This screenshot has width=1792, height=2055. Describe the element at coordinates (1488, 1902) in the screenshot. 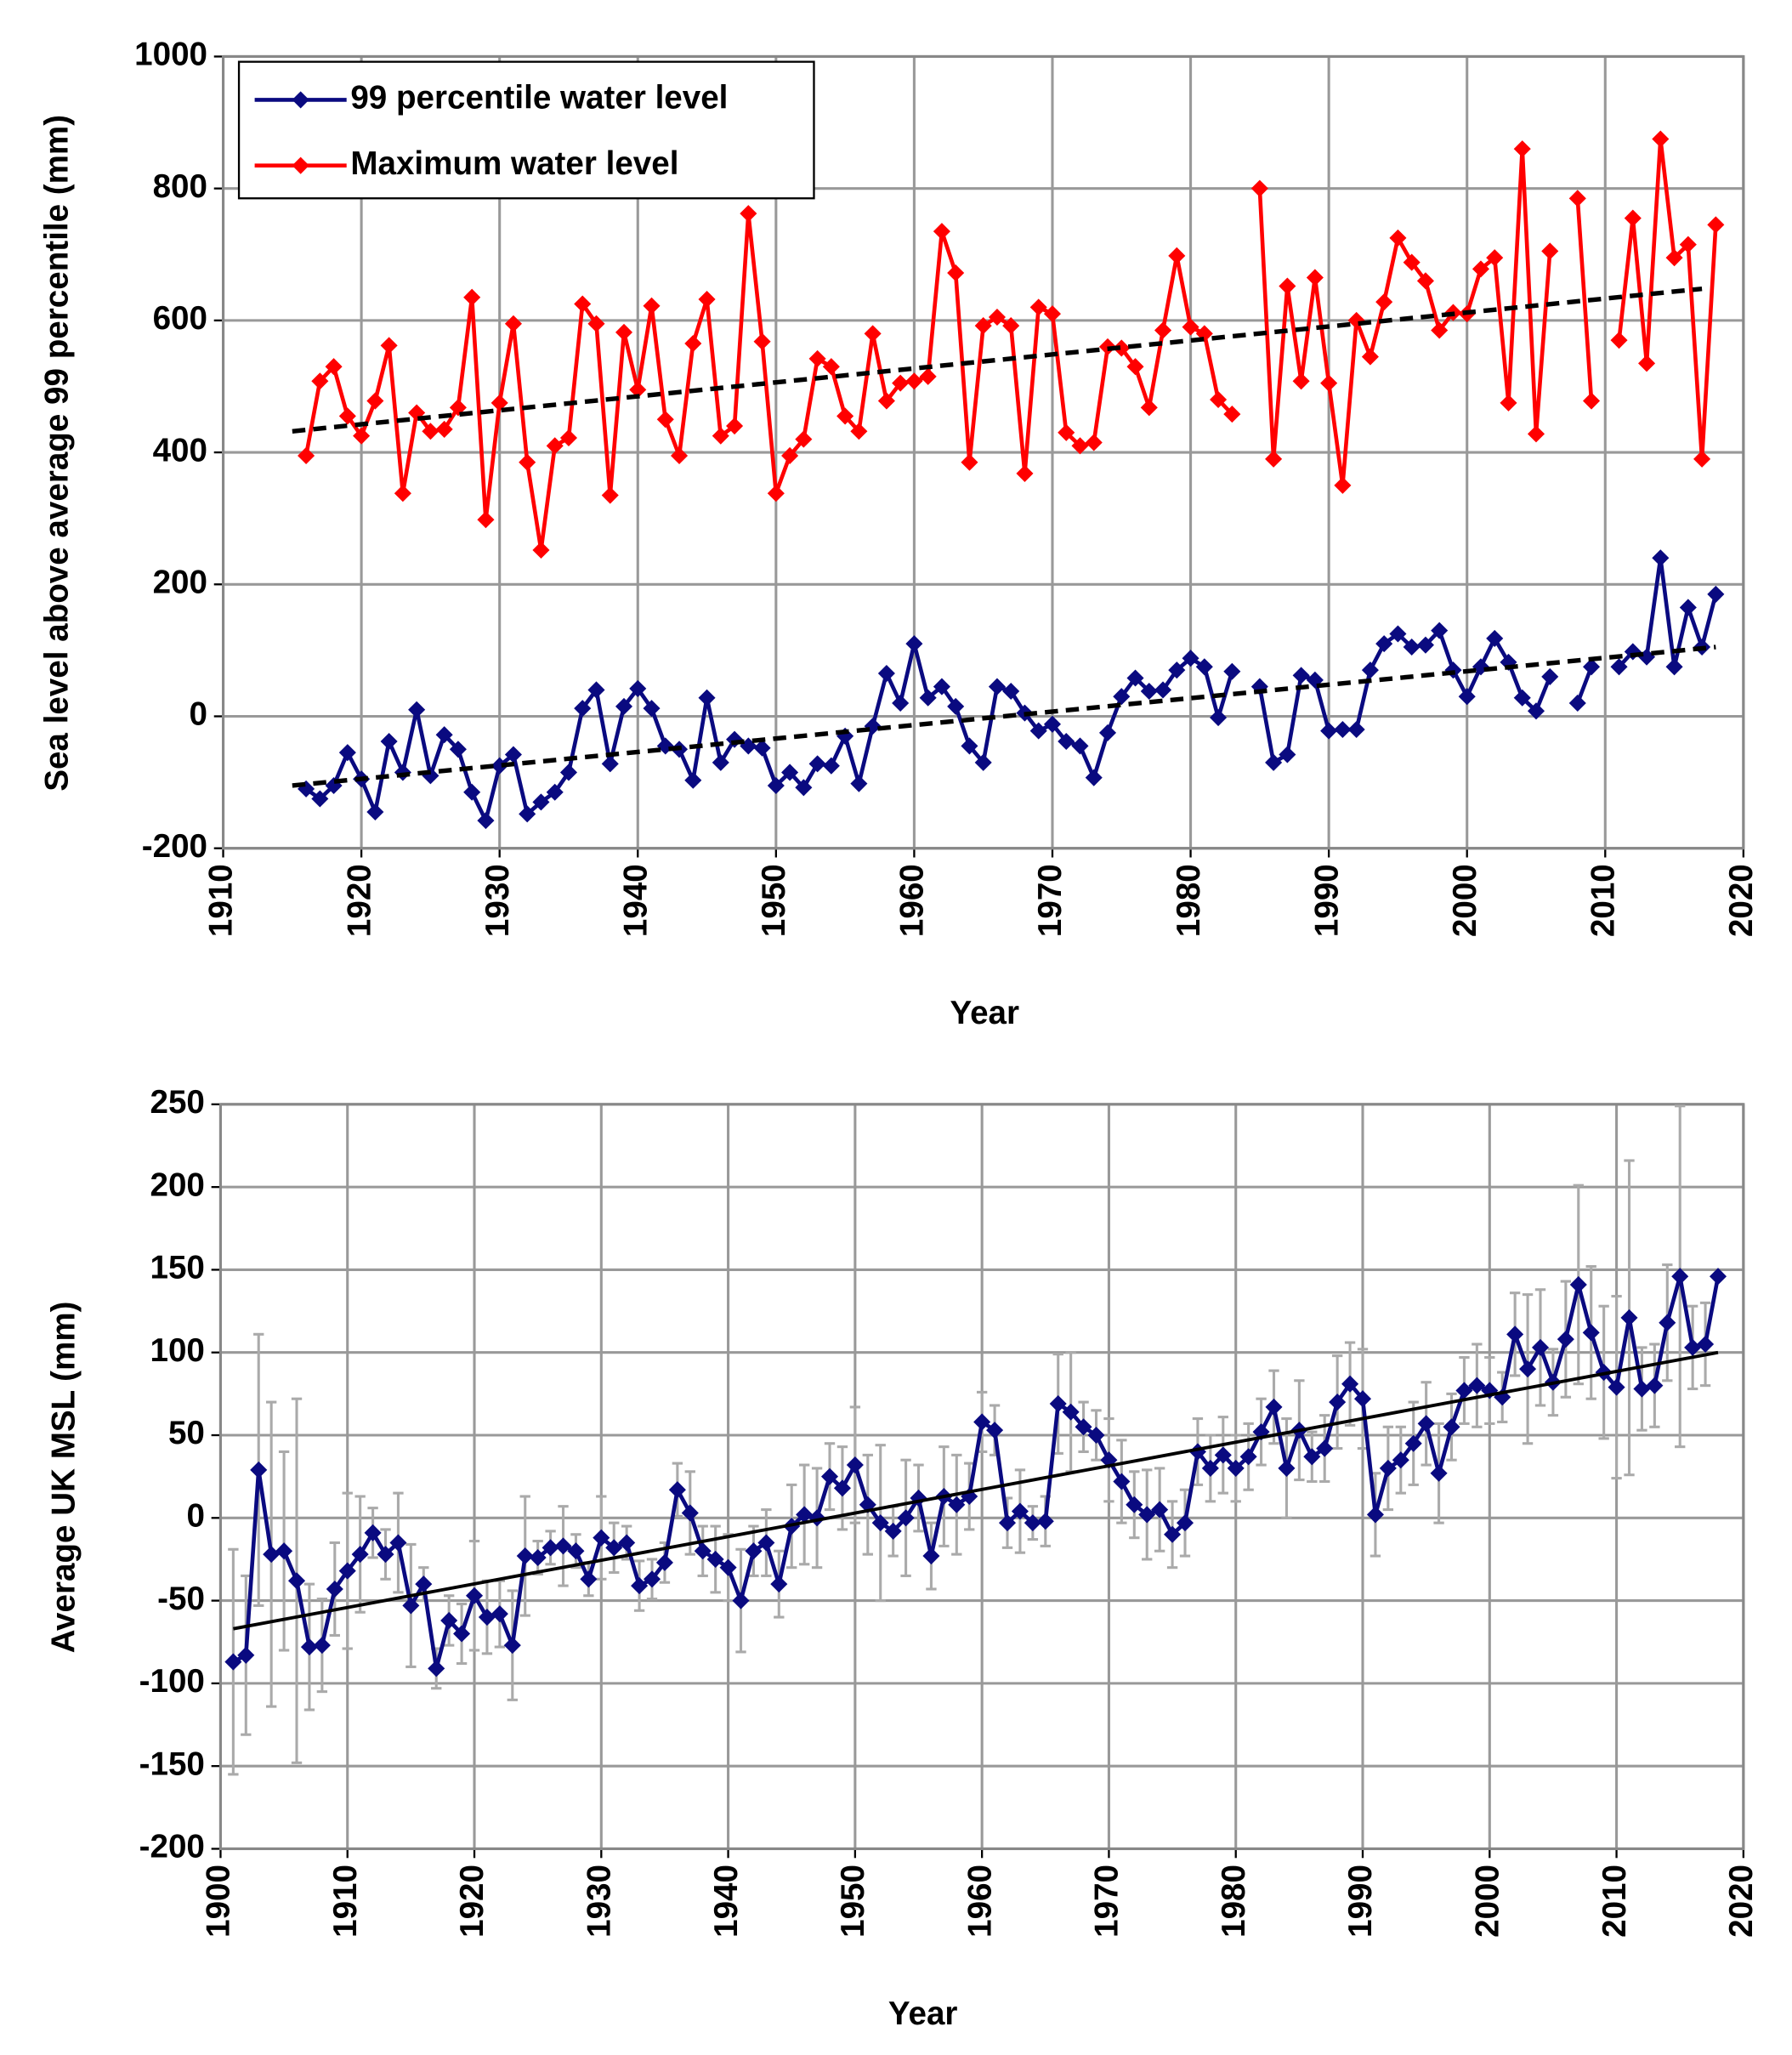

I see `x-tick-label: 2000` at that location.